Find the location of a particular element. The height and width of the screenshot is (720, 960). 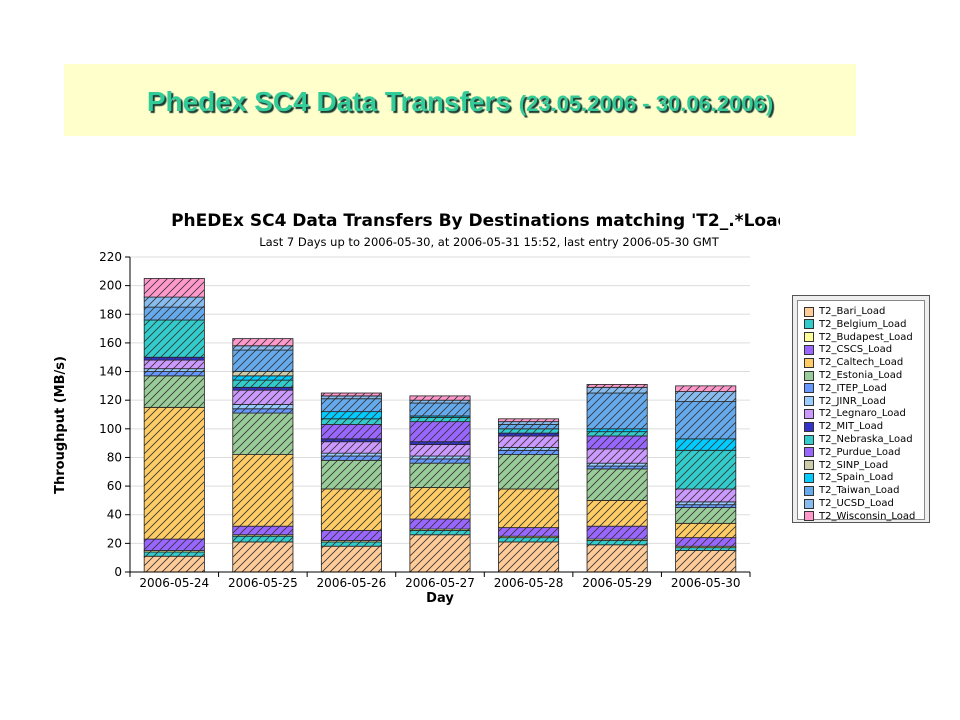

y-tick-label: 60 is located at coordinates (114, 486).